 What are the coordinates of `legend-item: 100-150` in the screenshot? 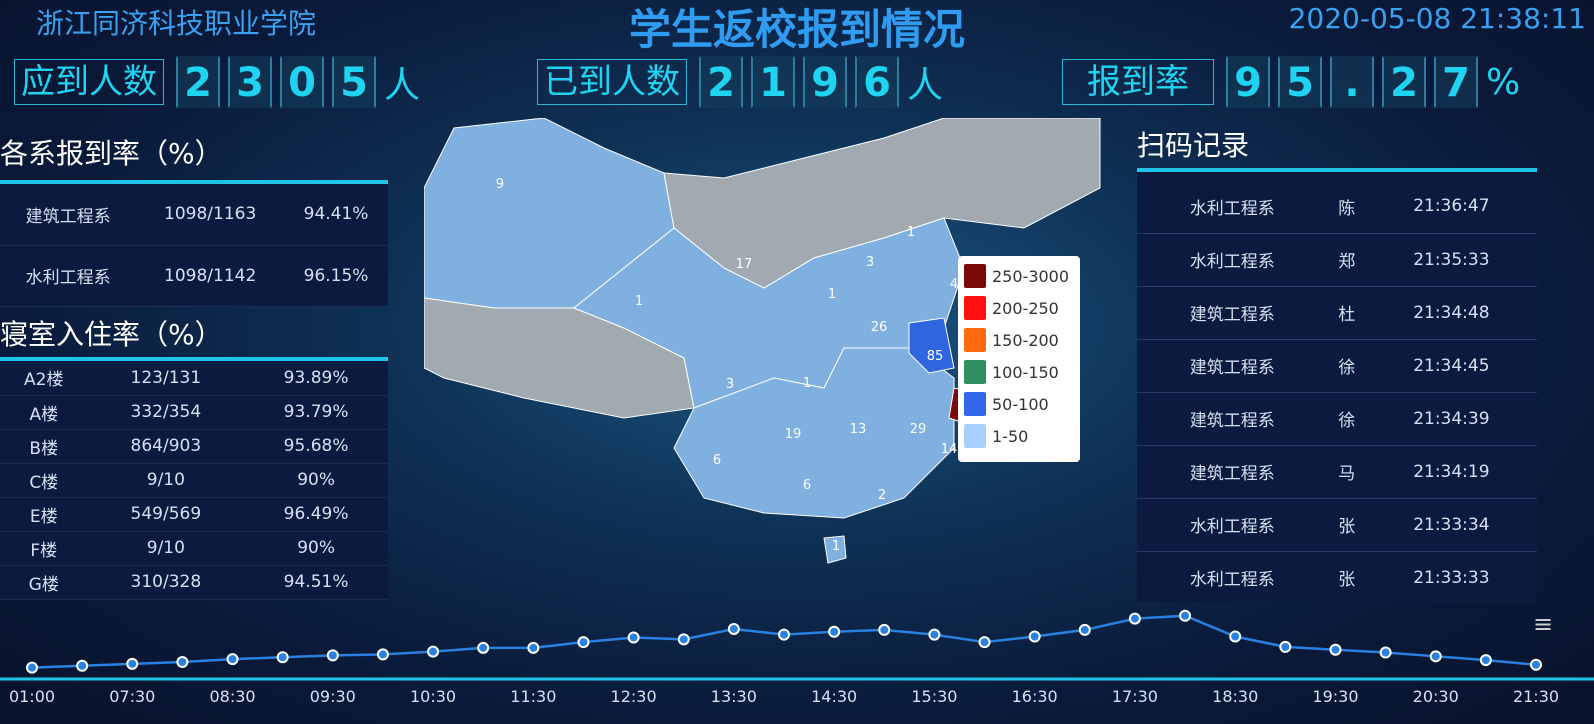 It's located at (1019, 372).